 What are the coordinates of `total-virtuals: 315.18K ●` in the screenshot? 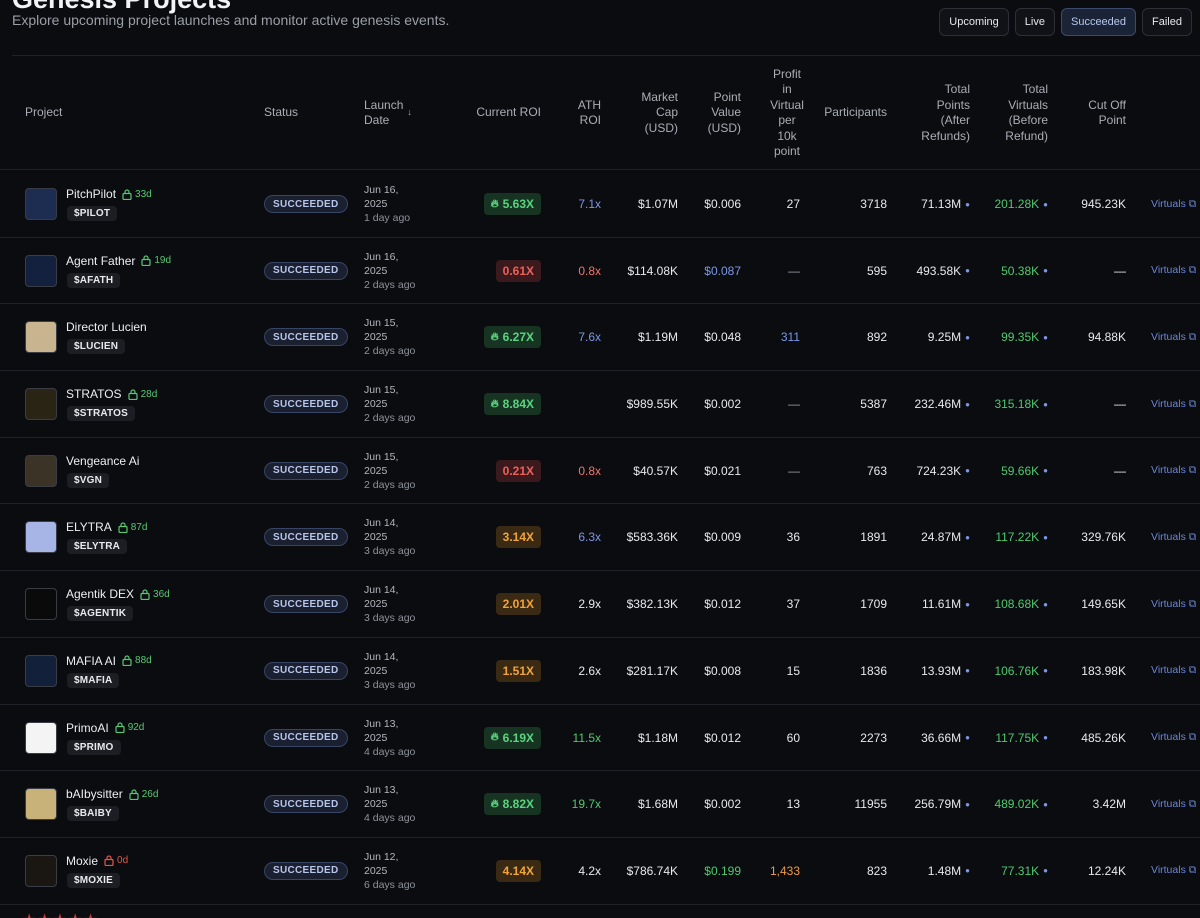 It's located at (1021, 404).